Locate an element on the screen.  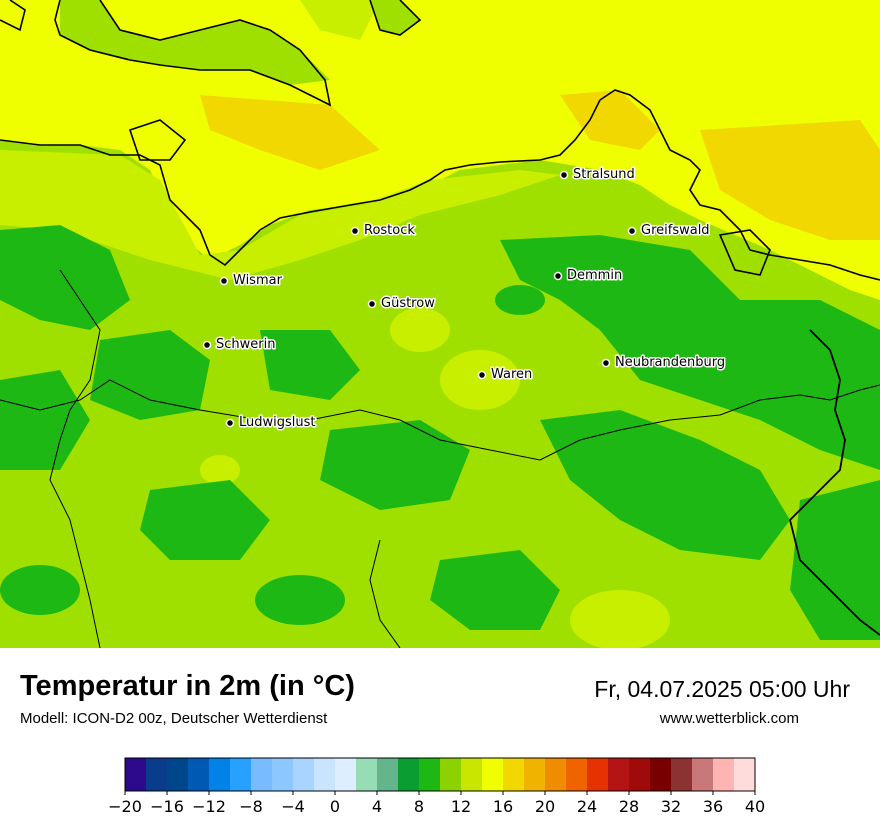
city-label: Greifswald is located at coordinates (675, 230).